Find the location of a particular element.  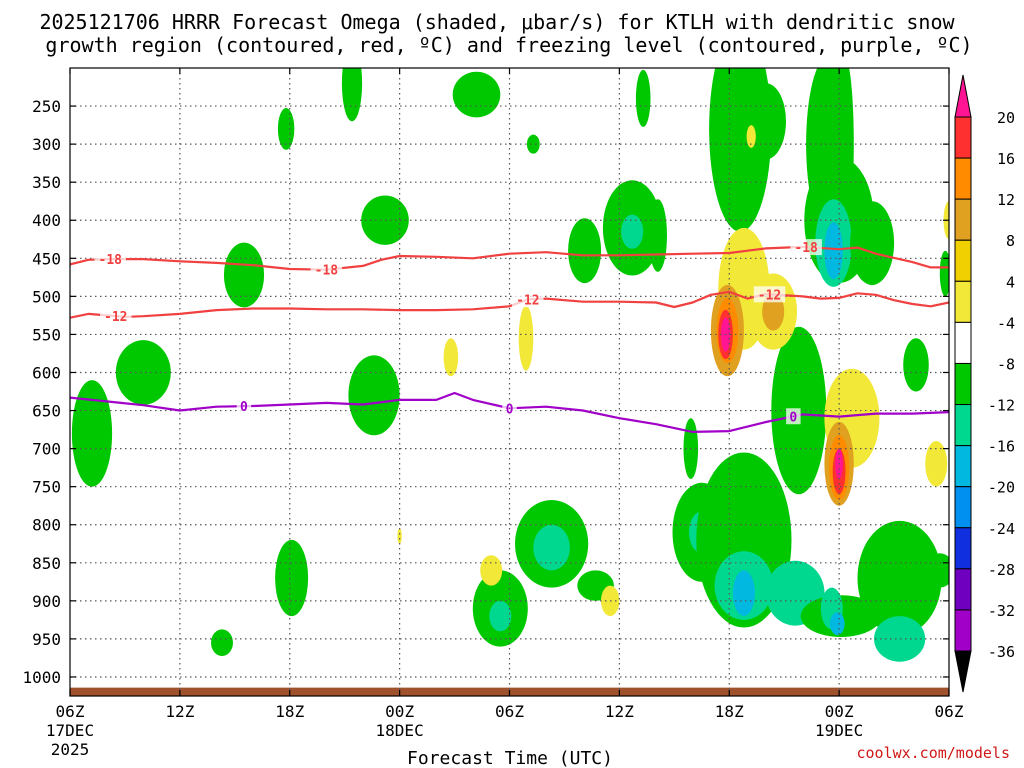

colorbar-tick-label: -36 is located at coordinates (1001, 652).